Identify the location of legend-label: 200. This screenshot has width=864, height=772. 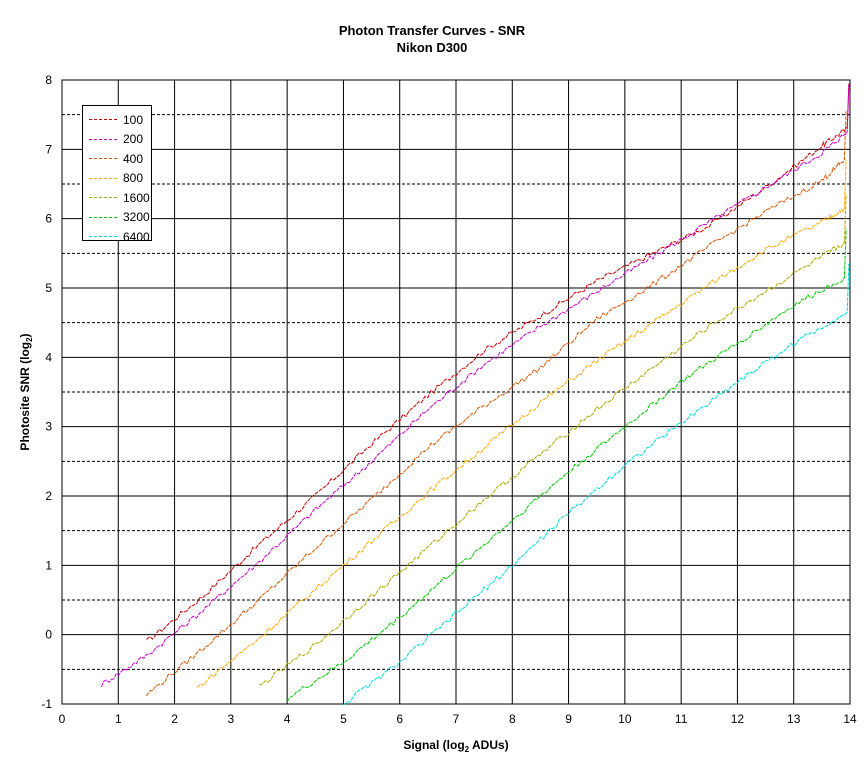
(133, 139).